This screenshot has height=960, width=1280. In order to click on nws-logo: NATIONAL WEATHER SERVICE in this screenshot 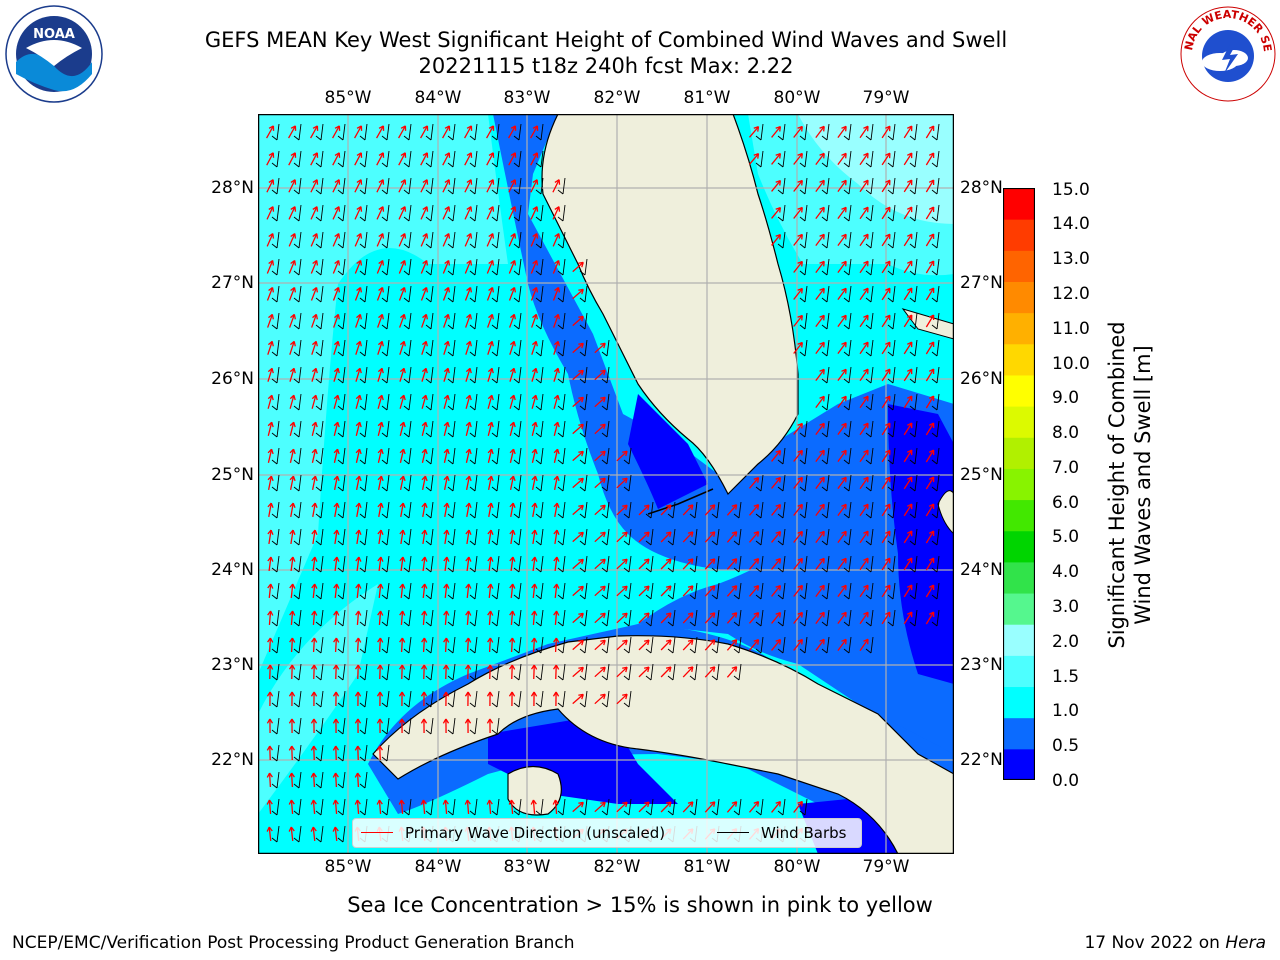, I will do `click(1227, 53)`.